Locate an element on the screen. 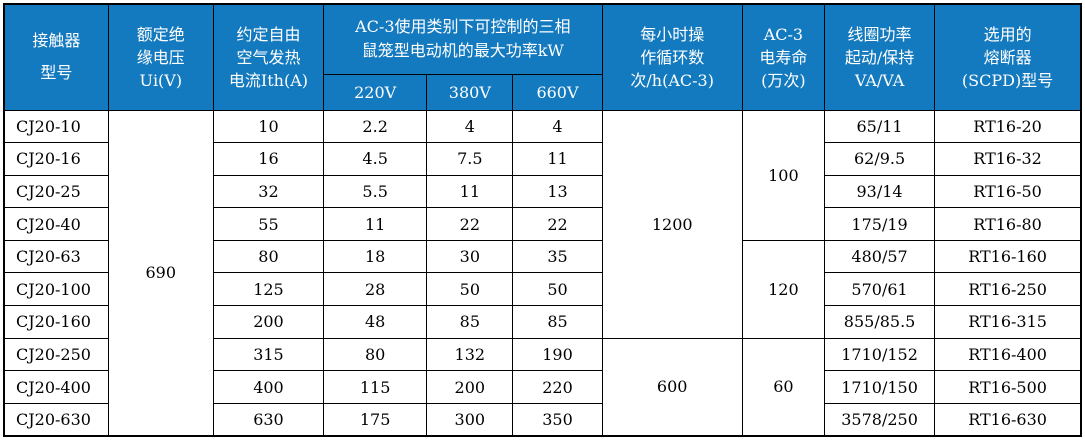 This screenshot has height=440, width=1085. cell-power-220v: 2.2 is located at coordinates (375, 126).